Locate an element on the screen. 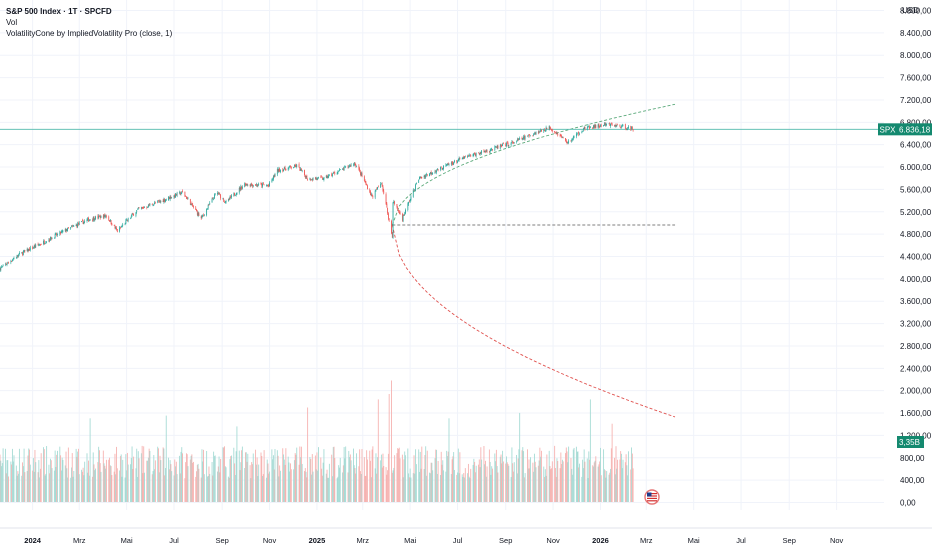 The image size is (932, 550). price-axis-label: 400,00 is located at coordinates (912, 480).